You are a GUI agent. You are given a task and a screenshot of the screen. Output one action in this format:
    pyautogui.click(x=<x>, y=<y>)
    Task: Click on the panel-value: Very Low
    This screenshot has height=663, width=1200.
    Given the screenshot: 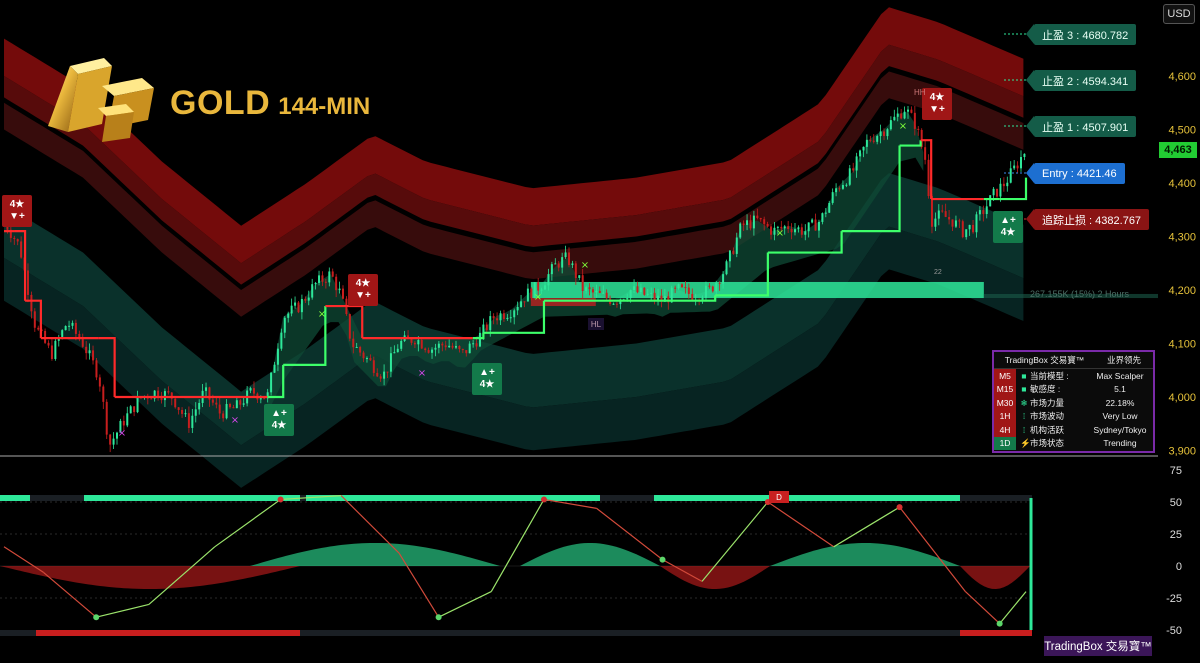 What is the action you would take?
    pyautogui.click(x=1120, y=416)
    